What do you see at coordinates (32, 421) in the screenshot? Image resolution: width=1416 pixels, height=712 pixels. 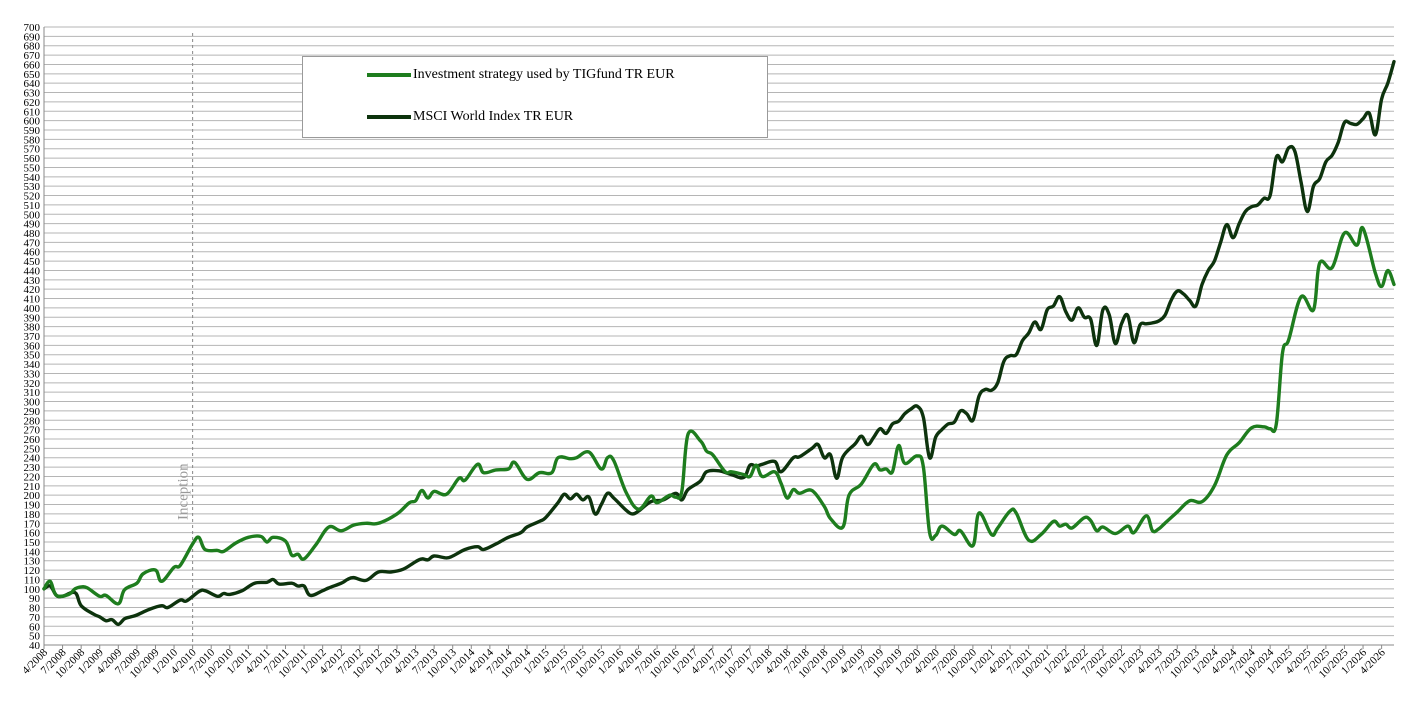 I see `y-tick-label: 280` at bounding box center [32, 421].